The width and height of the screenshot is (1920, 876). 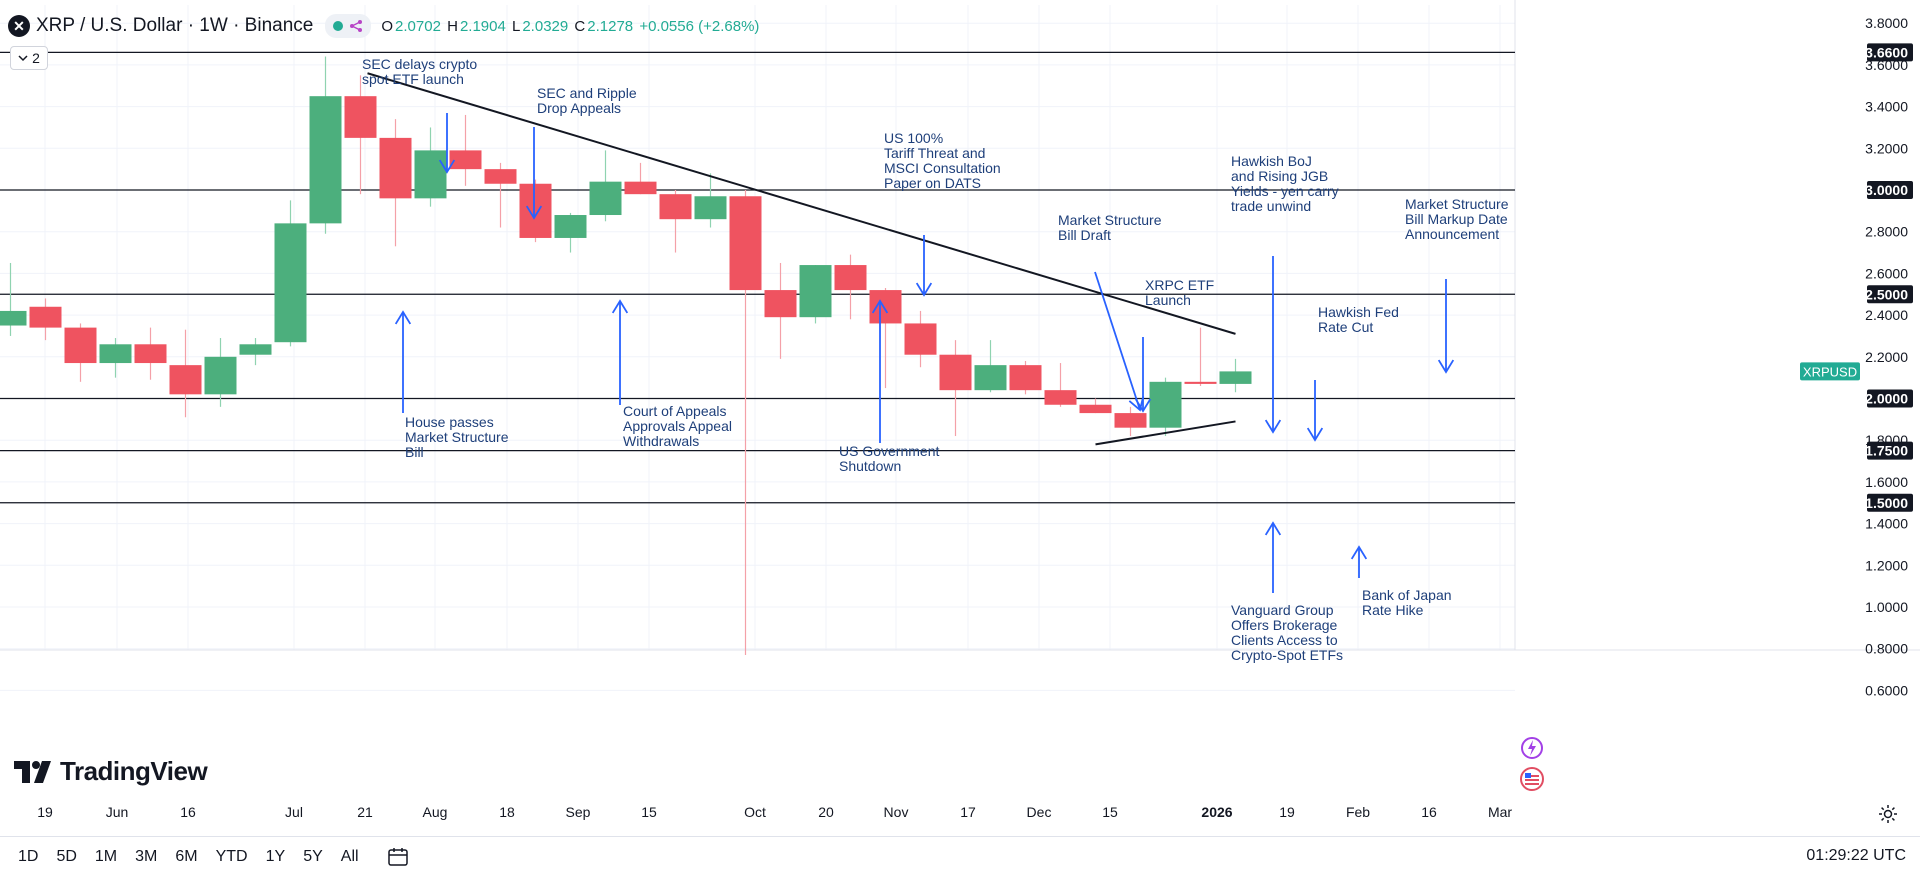 What do you see at coordinates (29, 58) in the screenshot?
I see `indicators-toggle: 2` at bounding box center [29, 58].